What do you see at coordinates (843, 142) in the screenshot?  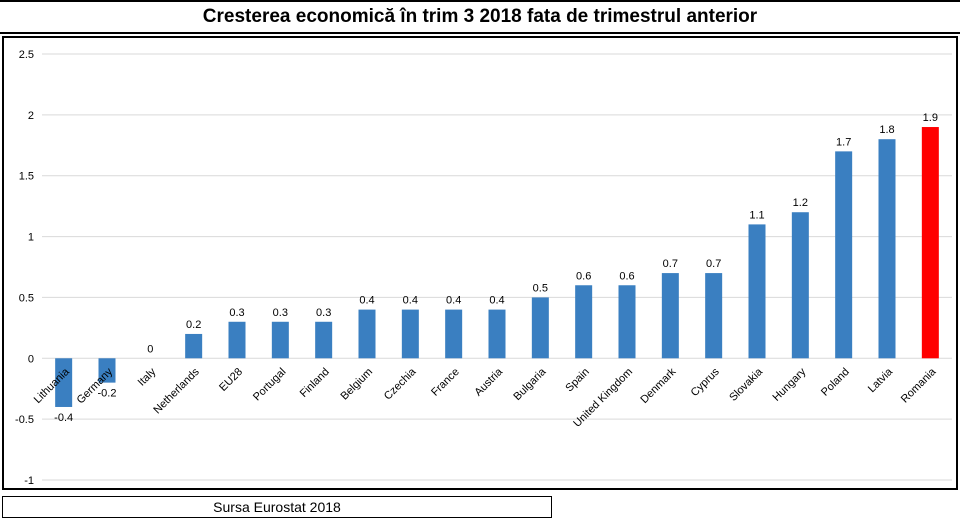 I see `data-label: 1.7` at bounding box center [843, 142].